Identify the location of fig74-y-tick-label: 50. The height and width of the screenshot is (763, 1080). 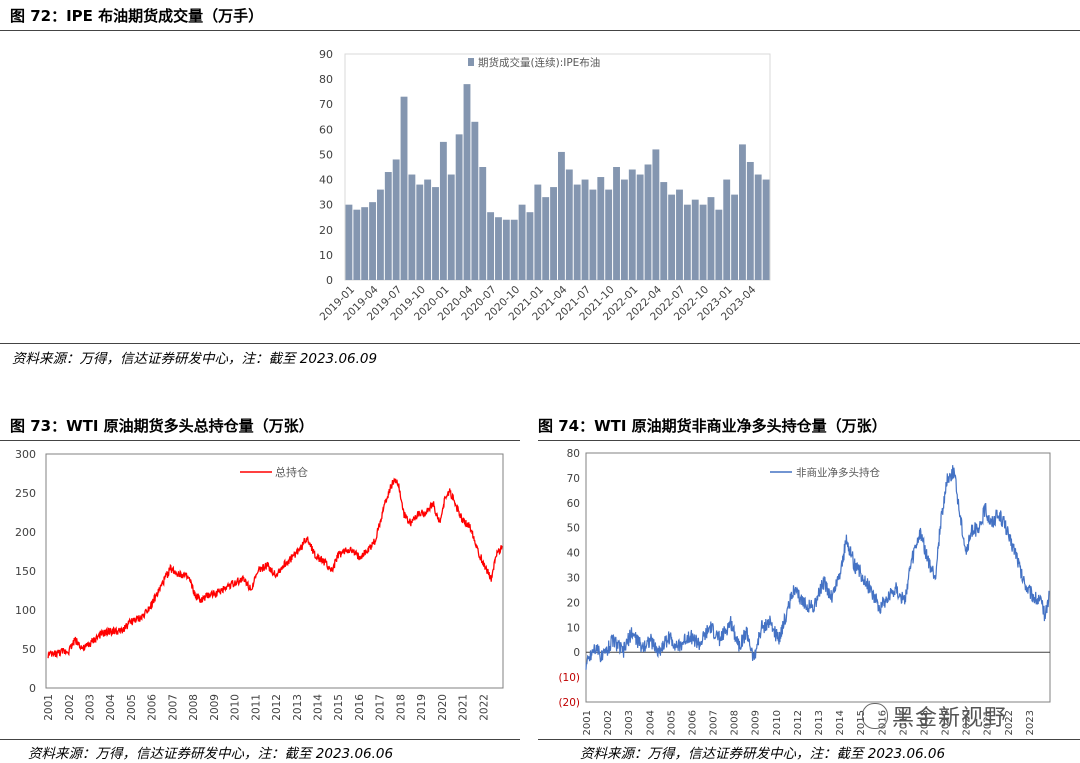
(573, 529).